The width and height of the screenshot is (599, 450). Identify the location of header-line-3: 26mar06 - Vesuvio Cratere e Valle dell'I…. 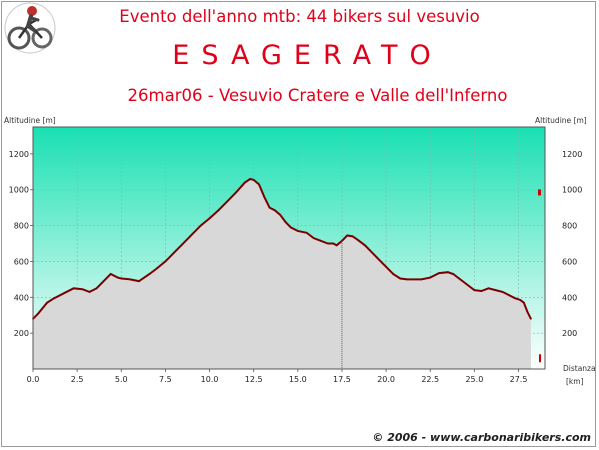
(317, 95).